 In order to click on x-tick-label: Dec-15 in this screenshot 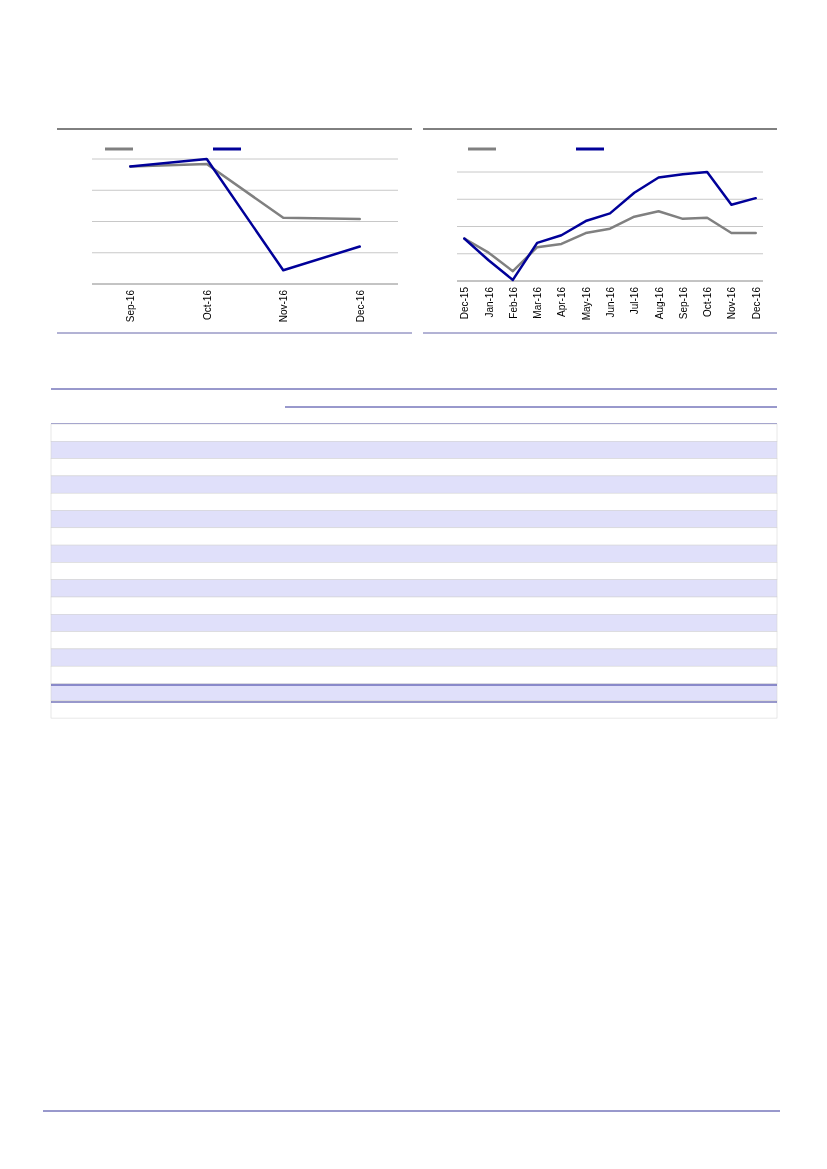, I will do `click(465, 303)`.